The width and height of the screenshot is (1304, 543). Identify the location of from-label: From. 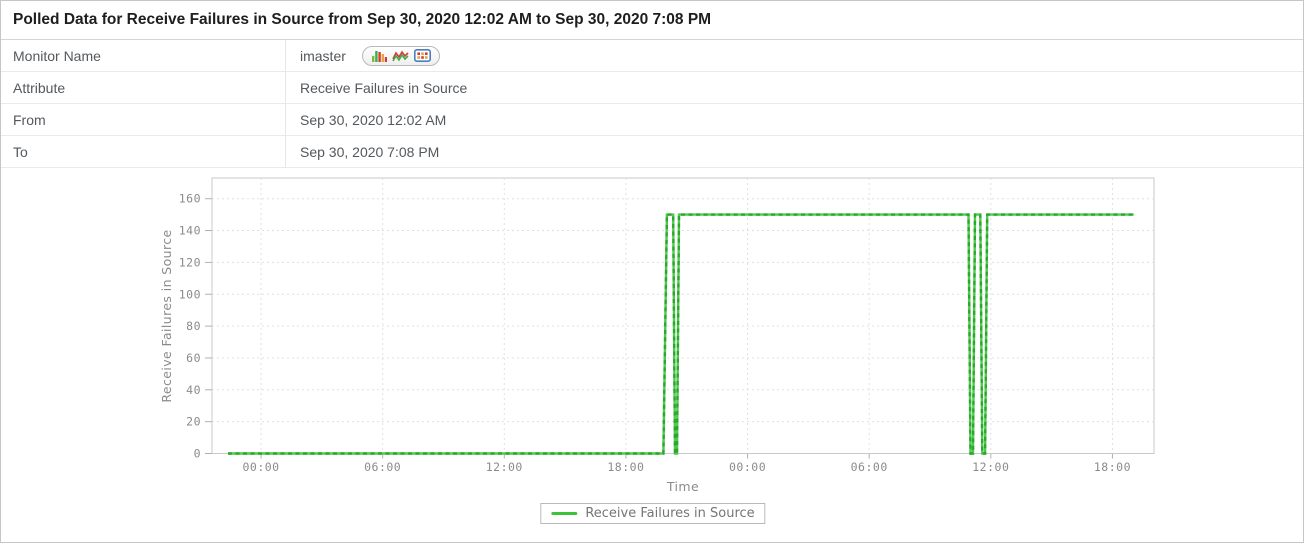
(143, 119).